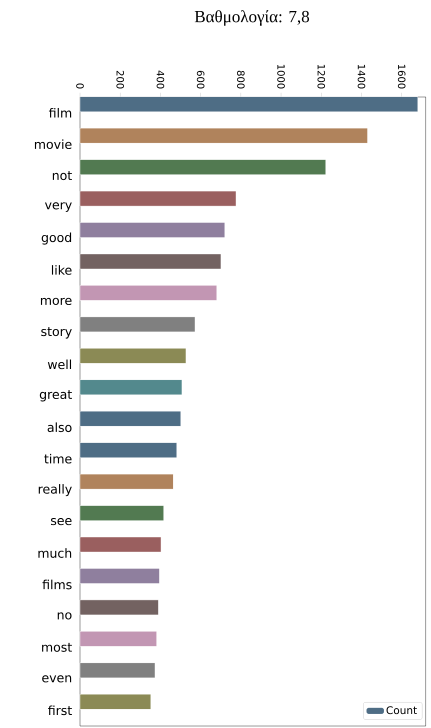 The image size is (431, 728). Describe the element at coordinates (120, 79) in the screenshot. I see `x-tick-label: 200` at that location.